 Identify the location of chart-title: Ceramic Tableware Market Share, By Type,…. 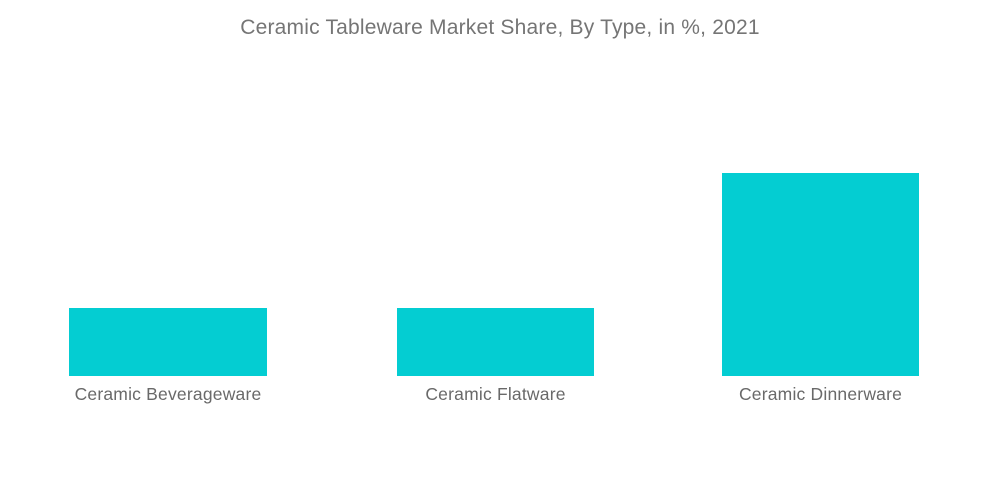
(500, 27).